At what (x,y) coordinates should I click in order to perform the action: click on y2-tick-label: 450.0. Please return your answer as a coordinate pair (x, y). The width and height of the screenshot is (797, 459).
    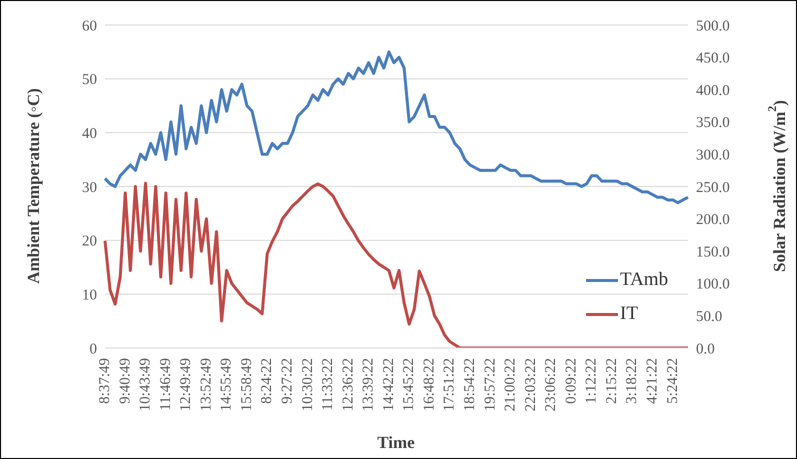
    Looking at the image, I should click on (713, 58).